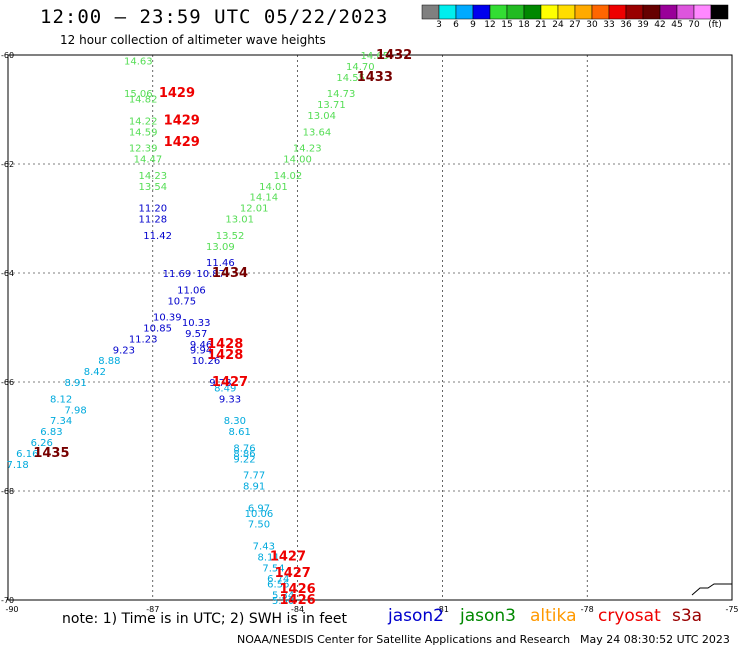 The image size is (740, 650). I want to click on data-point-label: 8.86, so click(244, 454).